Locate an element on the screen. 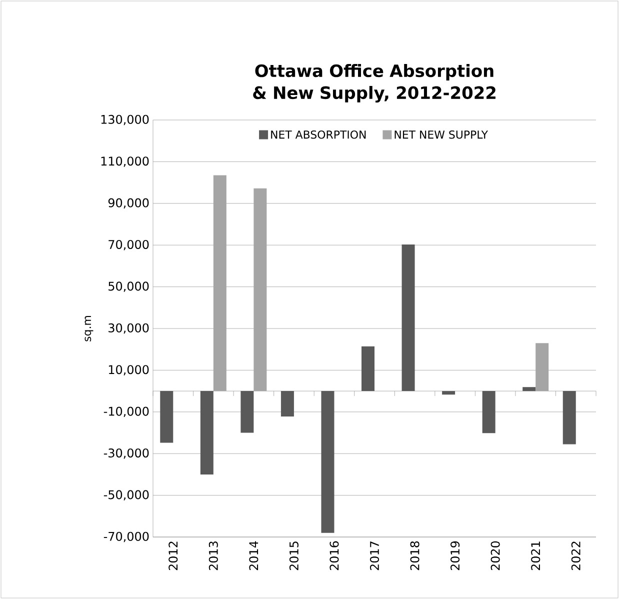 Image resolution: width=619 pixels, height=599 pixels. x-tick-label: 2020 is located at coordinates (495, 555).